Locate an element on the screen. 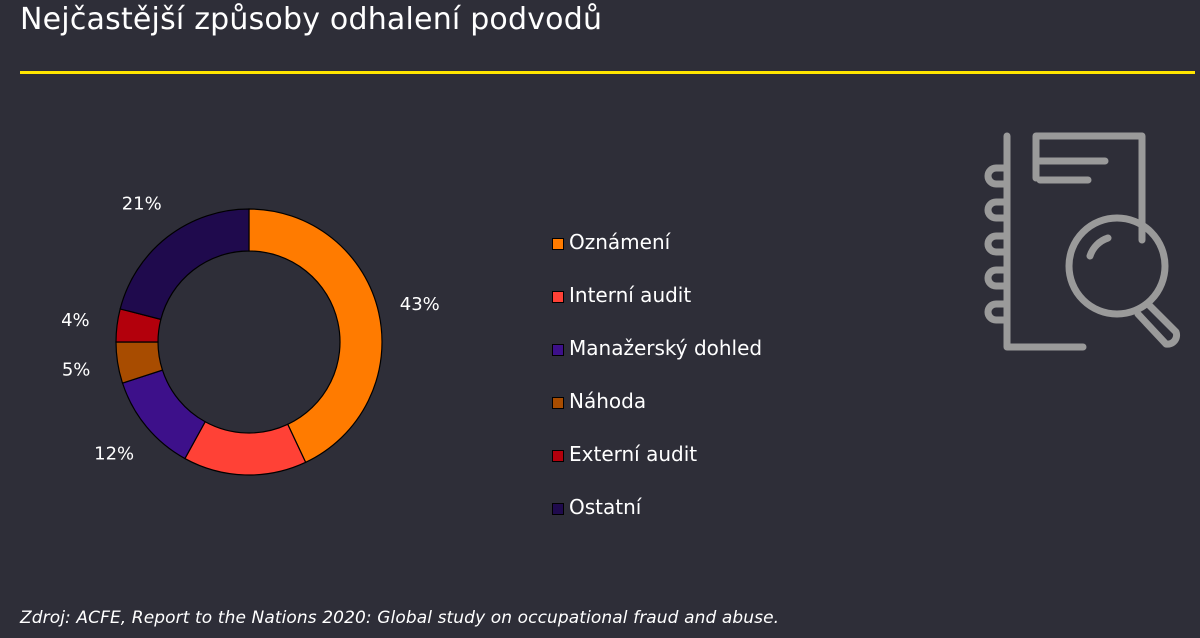 This screenshot has width=1200, height=638. legend-label: Oznámení is located at coordinates (620, 242).